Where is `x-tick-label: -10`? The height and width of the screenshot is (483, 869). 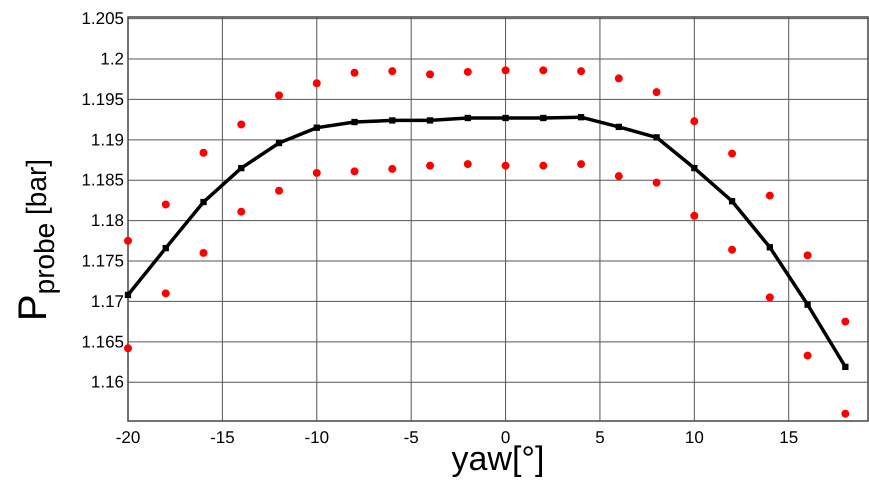 x-tick-label: -10 is located at coordinates (317, 438).